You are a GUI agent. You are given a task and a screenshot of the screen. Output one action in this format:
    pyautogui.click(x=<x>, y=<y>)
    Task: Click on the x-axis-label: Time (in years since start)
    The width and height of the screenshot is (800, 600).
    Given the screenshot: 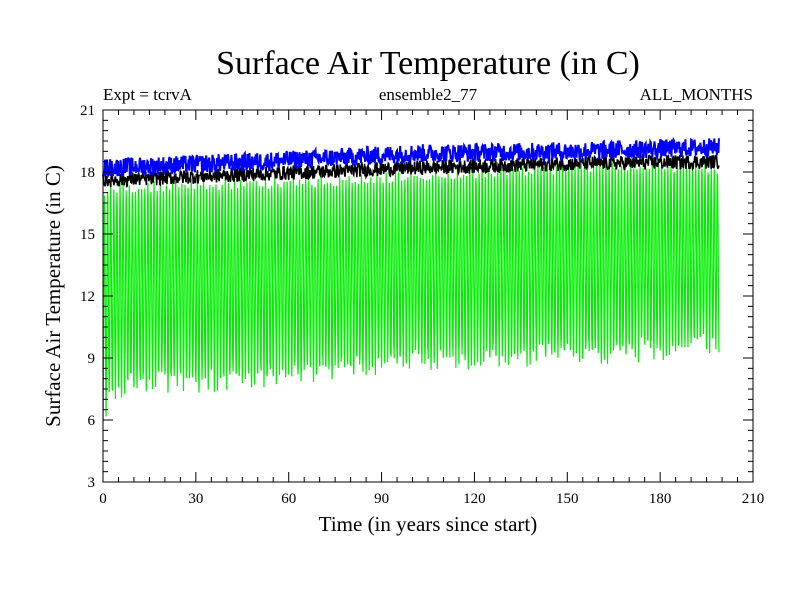 What is the action you would take?
    pyautogui.click(x=428, y=524)
    